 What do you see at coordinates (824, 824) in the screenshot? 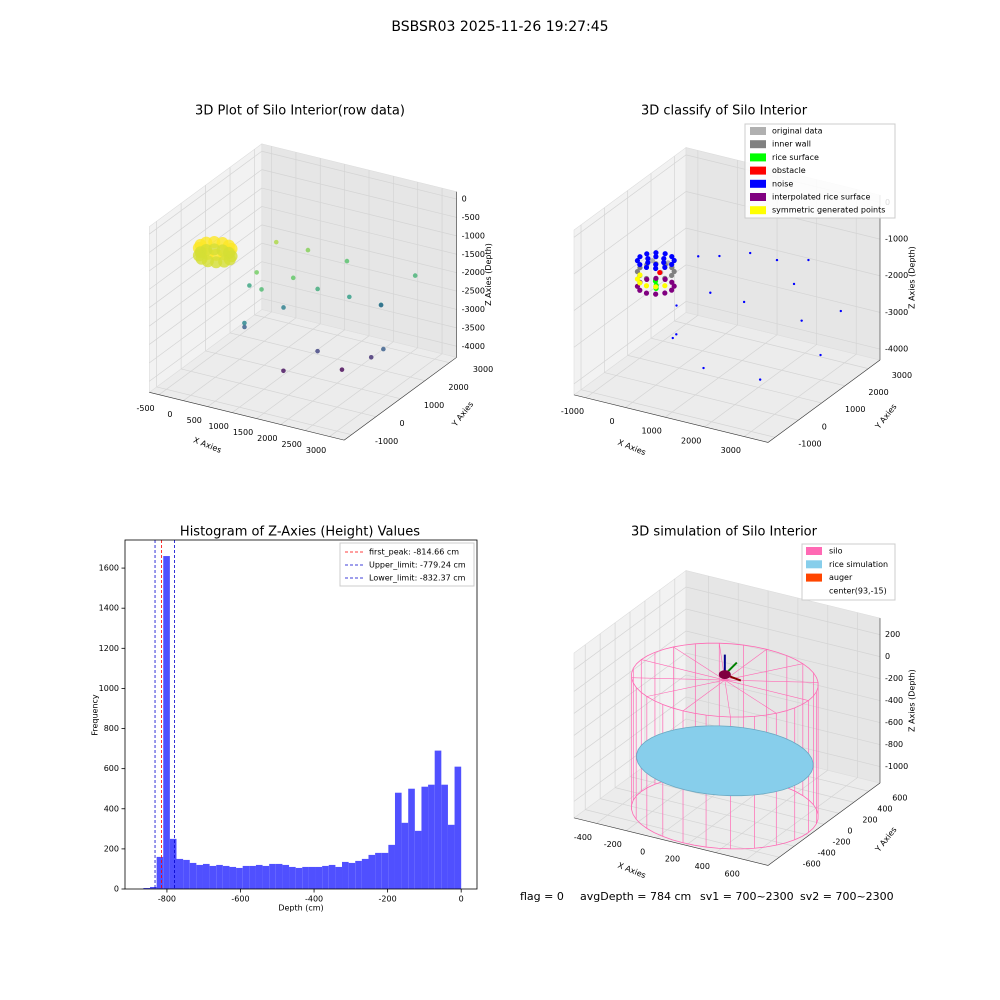
I see `axis-line` at bounding box center [824, 824].